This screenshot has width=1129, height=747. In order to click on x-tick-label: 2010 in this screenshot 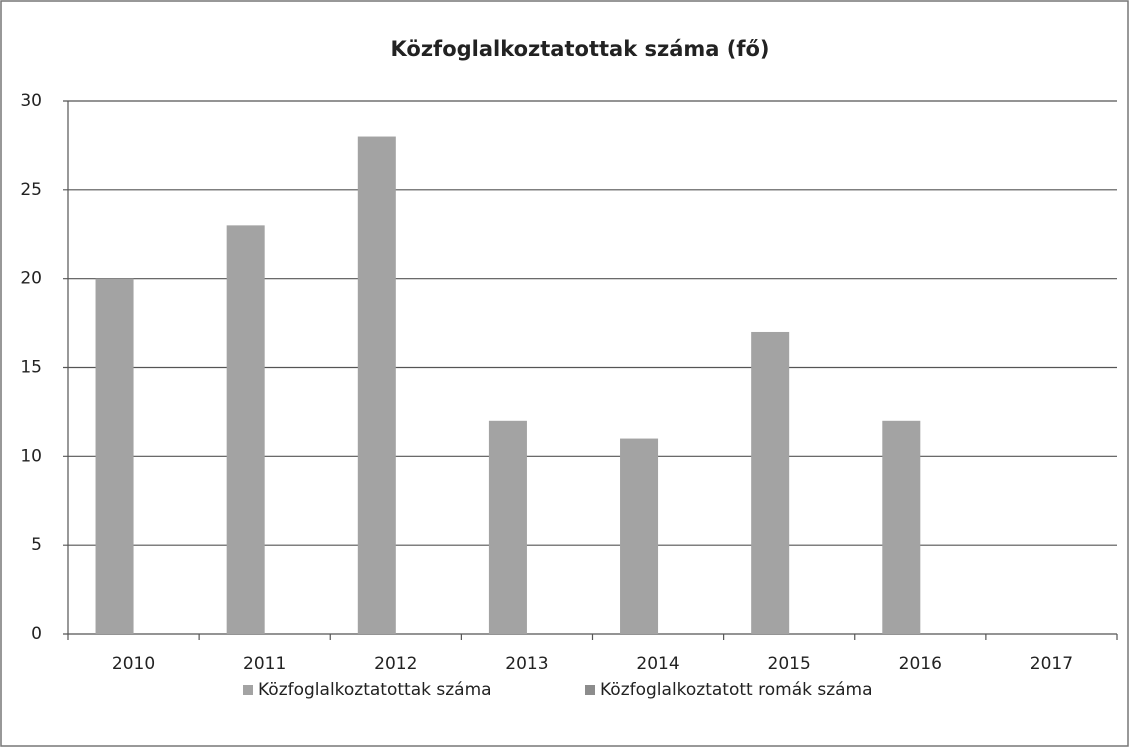, I will do `click(133, 664)`.